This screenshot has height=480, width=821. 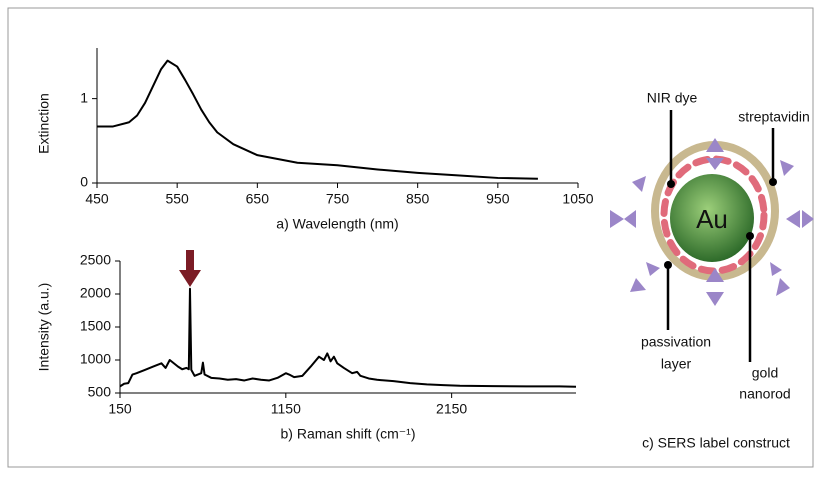 I want to click on x-tick-label: 550, so click(x=177, y=199).